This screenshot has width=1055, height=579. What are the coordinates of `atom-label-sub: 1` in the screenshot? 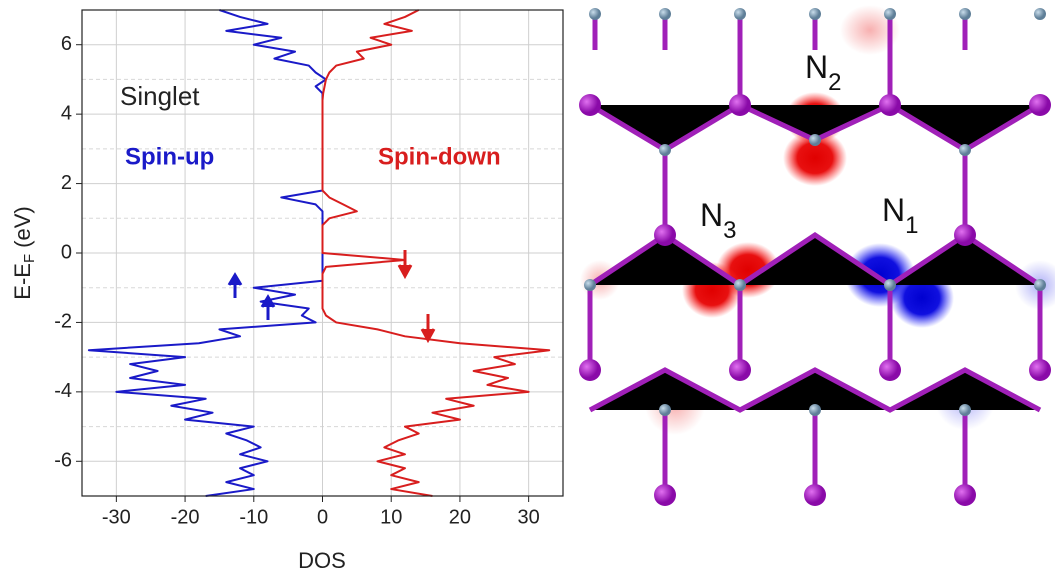 It's located at (911, 225).